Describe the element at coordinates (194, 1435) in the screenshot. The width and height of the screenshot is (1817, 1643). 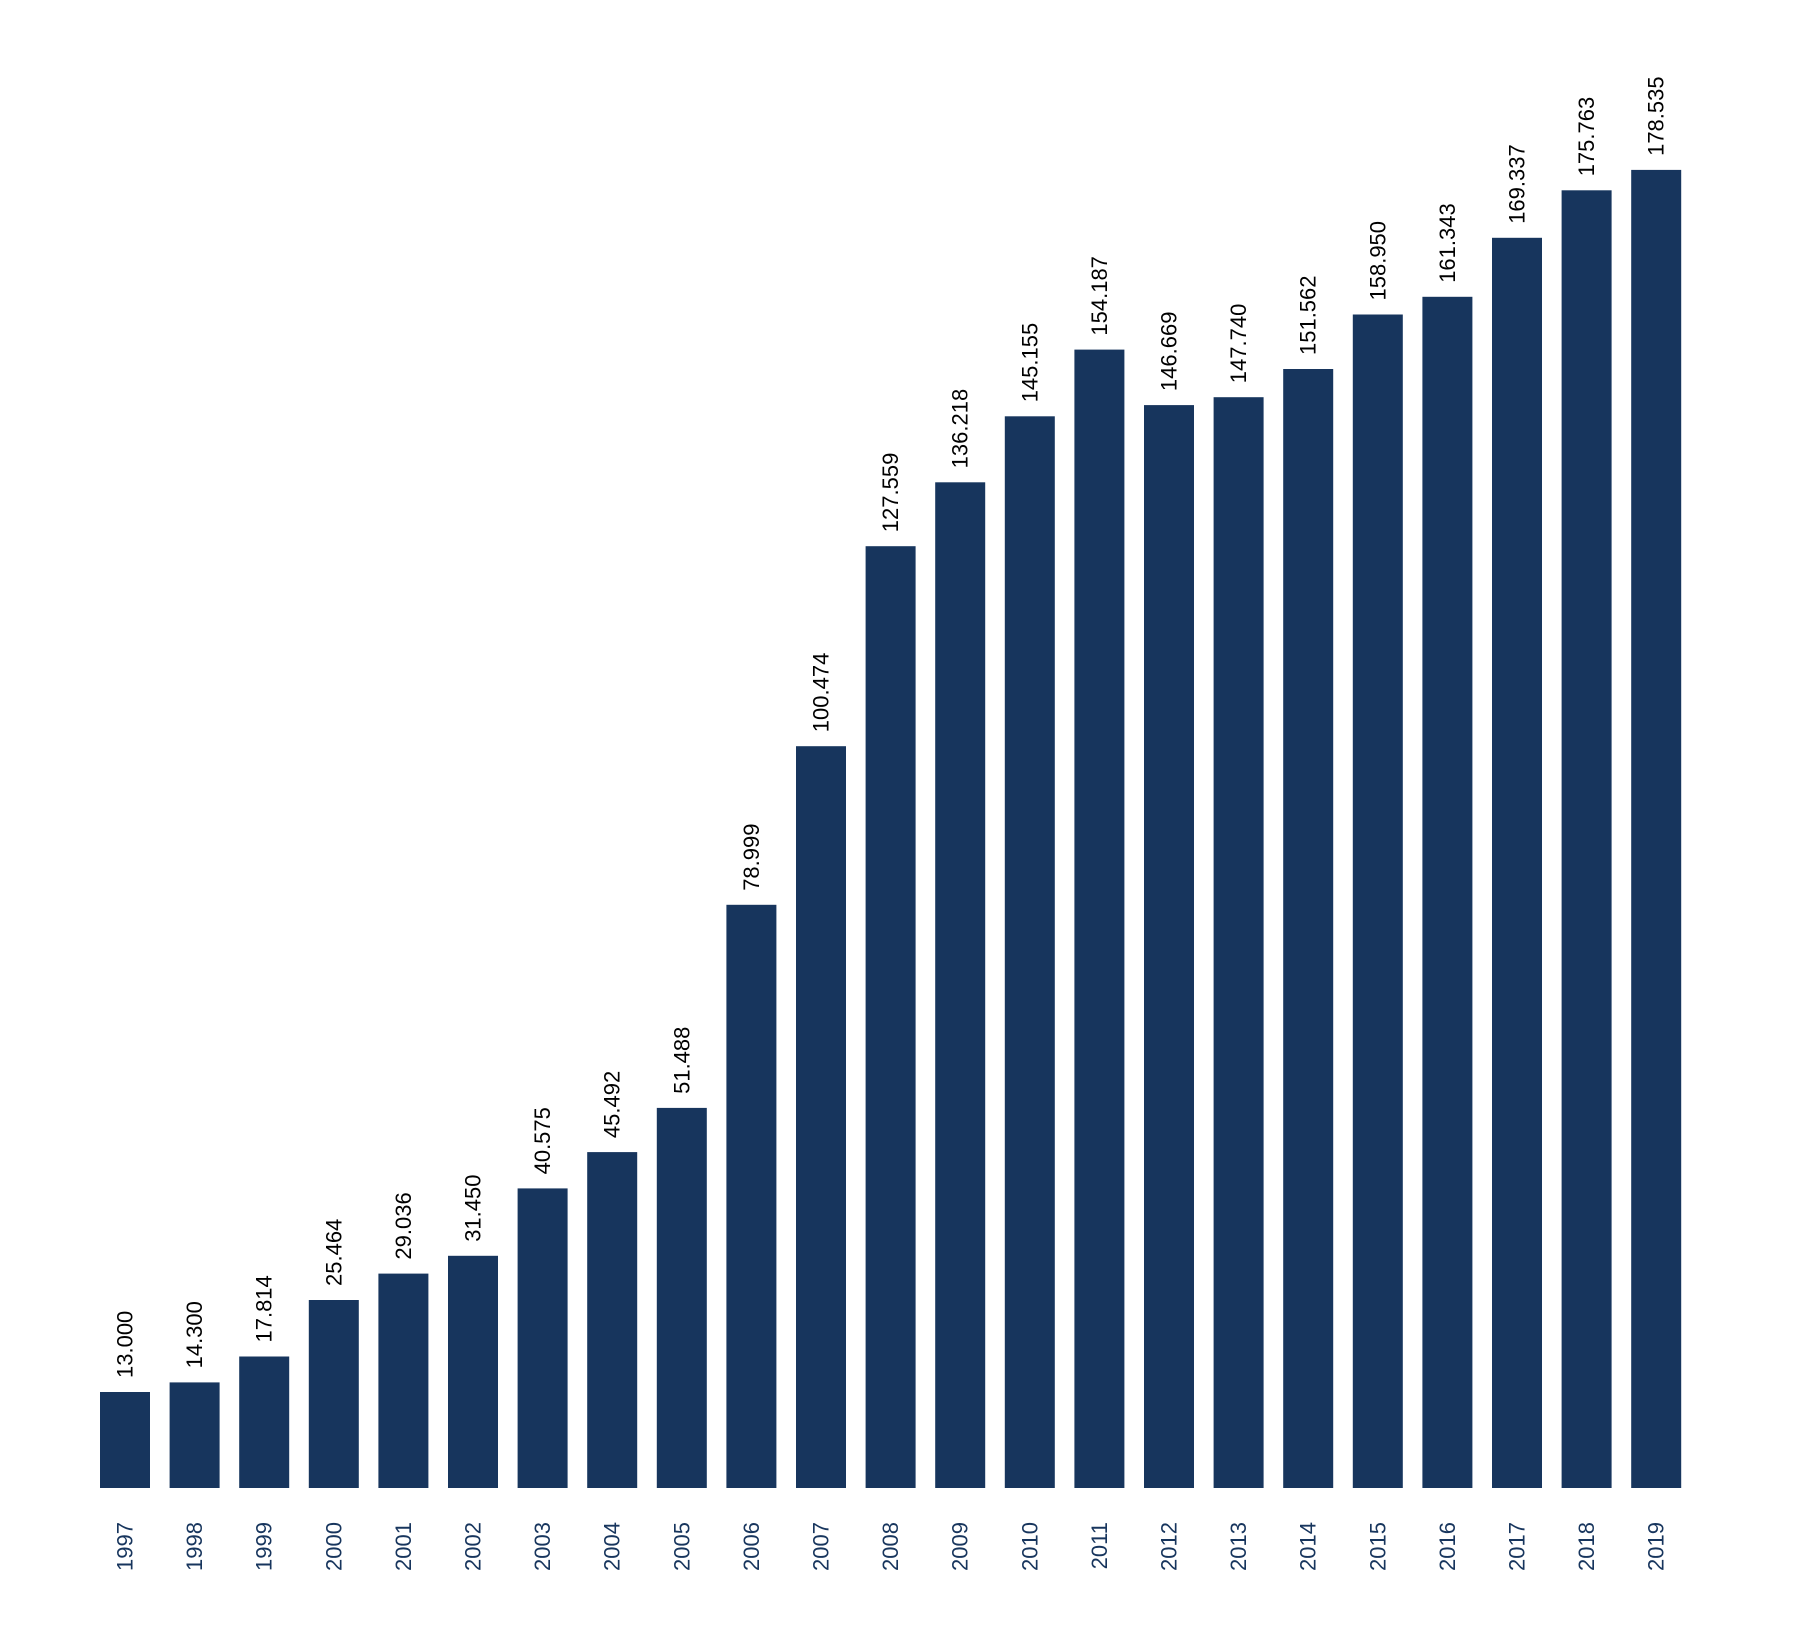
I see `bar-1998` at that location.